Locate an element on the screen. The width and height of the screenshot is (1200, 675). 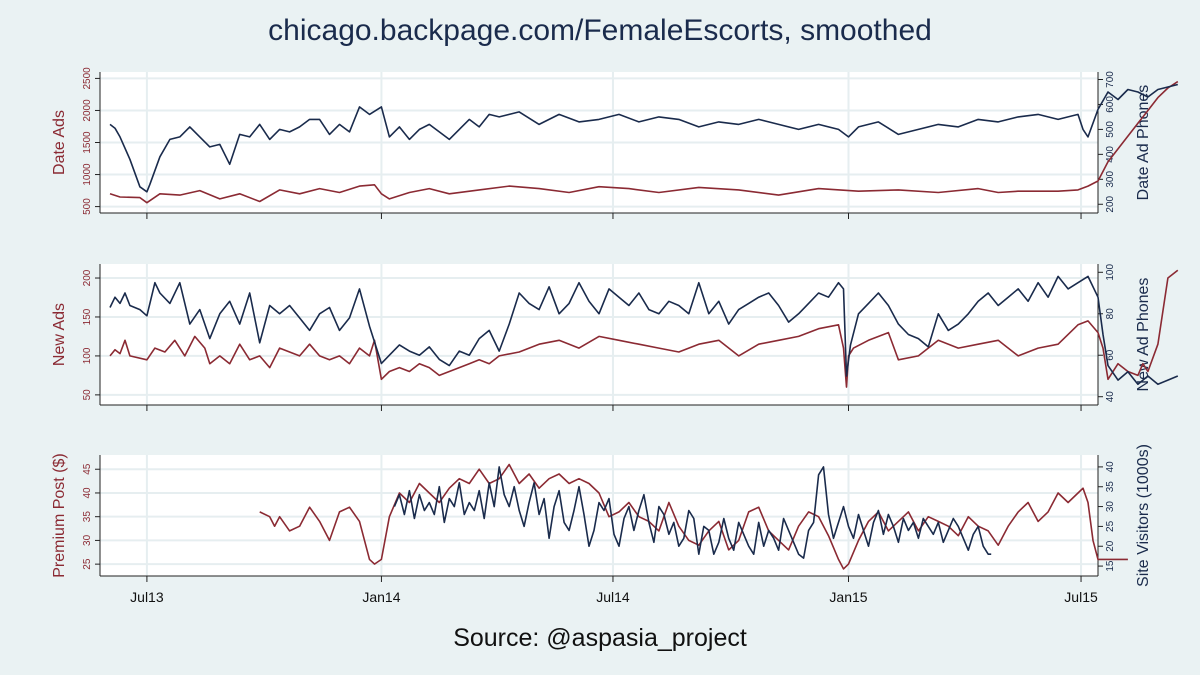
y-axis-title-right: New Ad Phones is located at coordinates (1143, 335).